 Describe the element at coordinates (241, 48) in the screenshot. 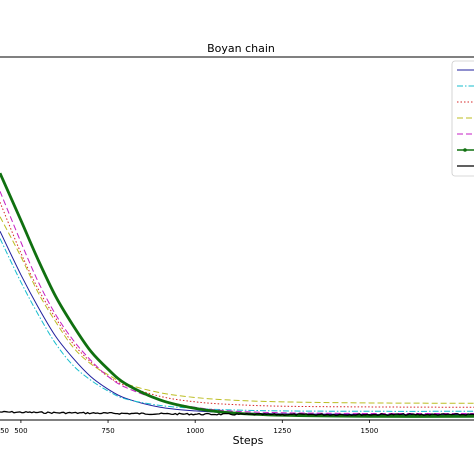

I see `chart-title: Boyan chain` at that location.